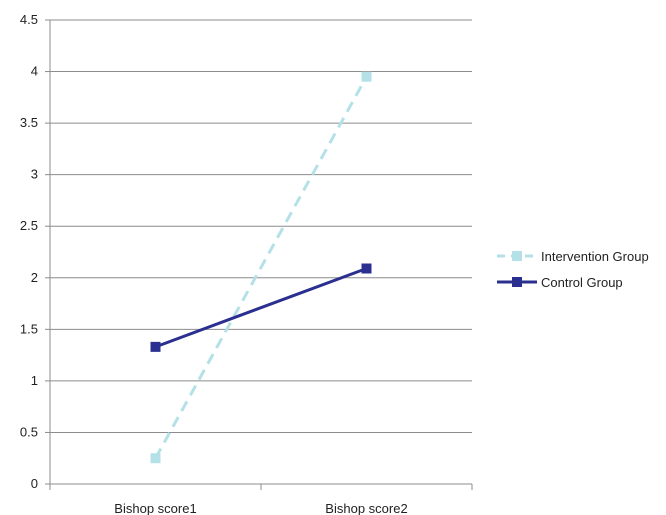  I want to click on y-tick-label: 1, so click(34, 380).